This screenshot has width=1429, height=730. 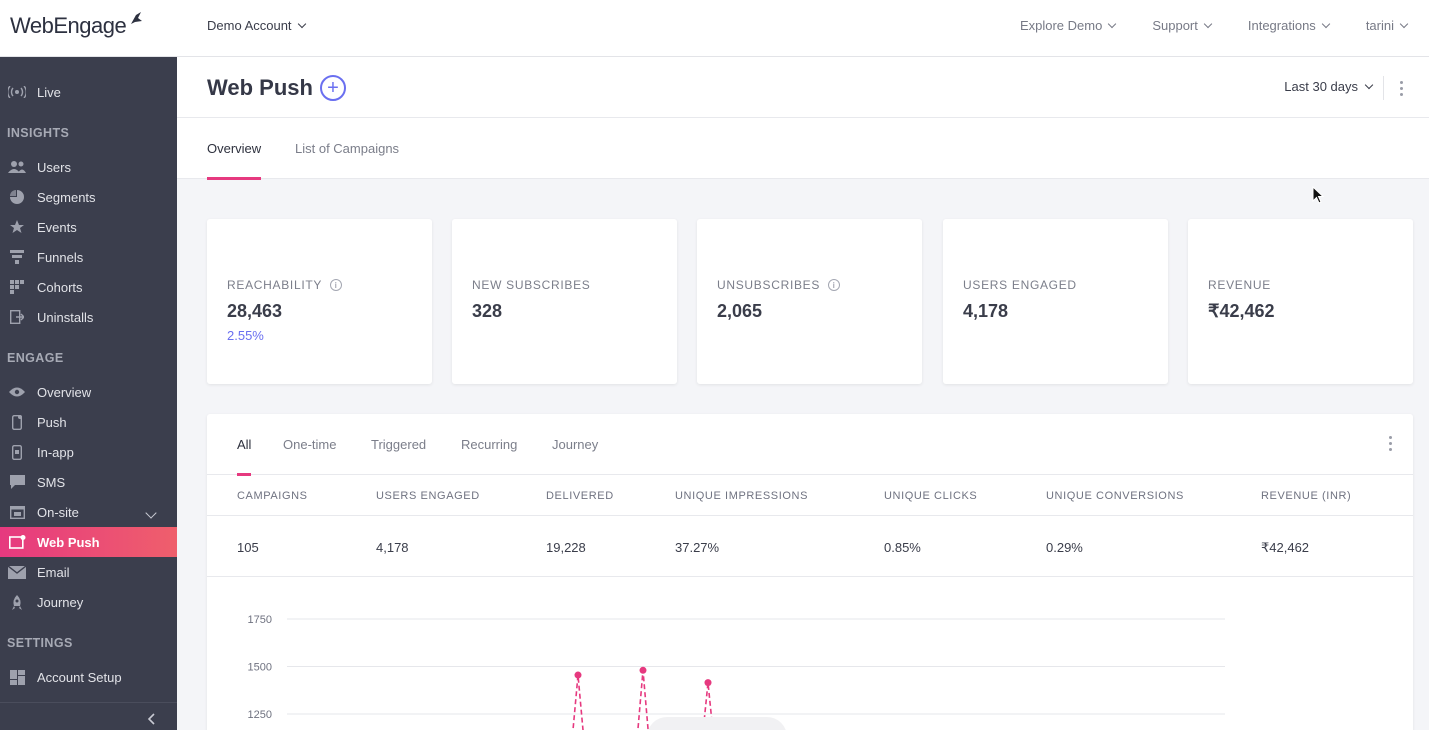 I want to click on tab-triggered: Triggered, so click(x=399, y=444).